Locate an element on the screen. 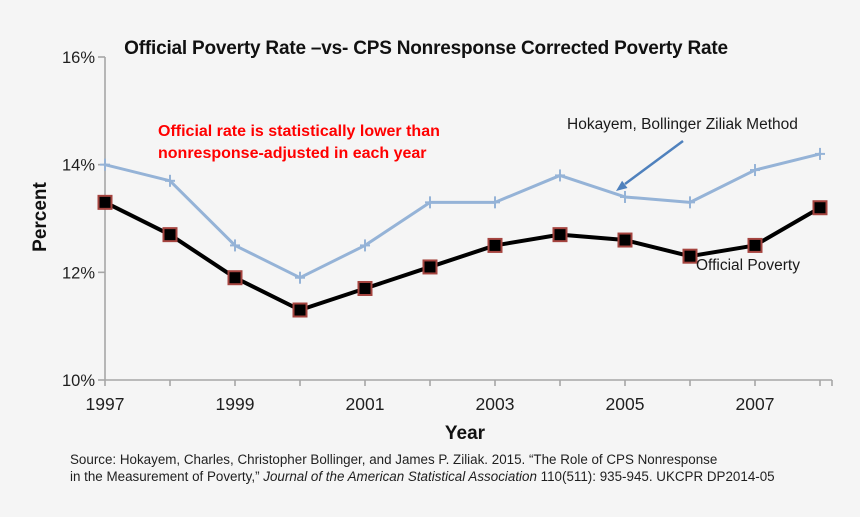  x-tick-label: 1999 is located at coordinates (235, 404).